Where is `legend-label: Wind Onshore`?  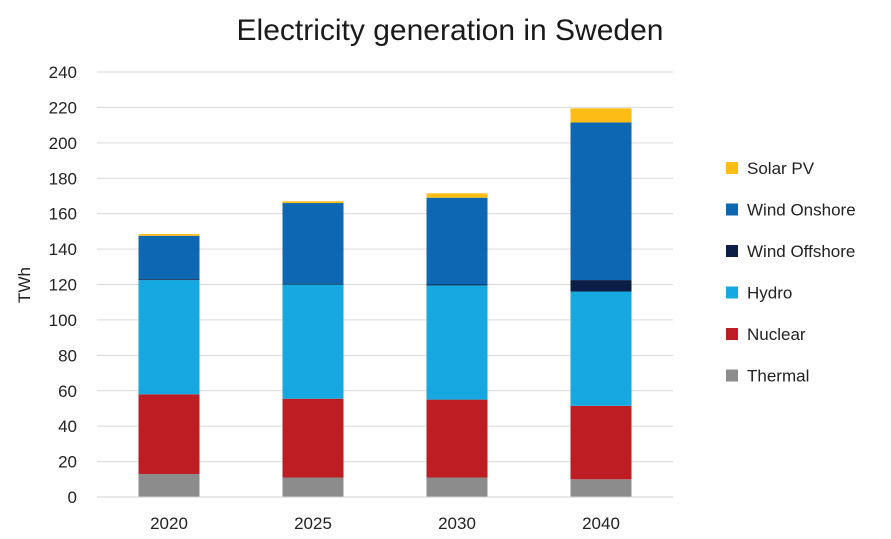
legend-label: Wind Onshore is located at coordinates (801, 210).